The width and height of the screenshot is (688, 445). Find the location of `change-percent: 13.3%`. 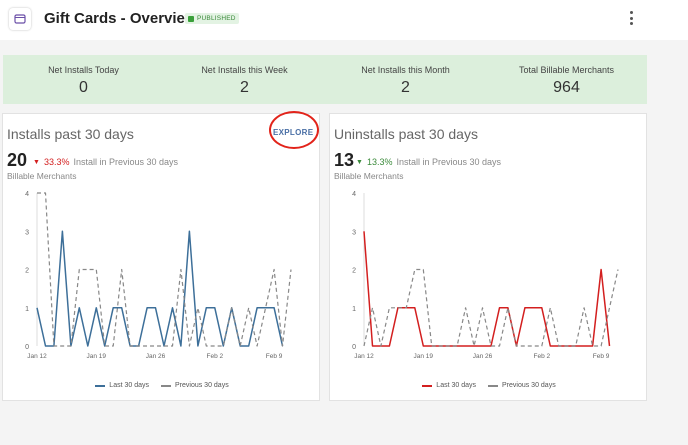

change-percent: 13.3% is located at coordinates (379, 162).